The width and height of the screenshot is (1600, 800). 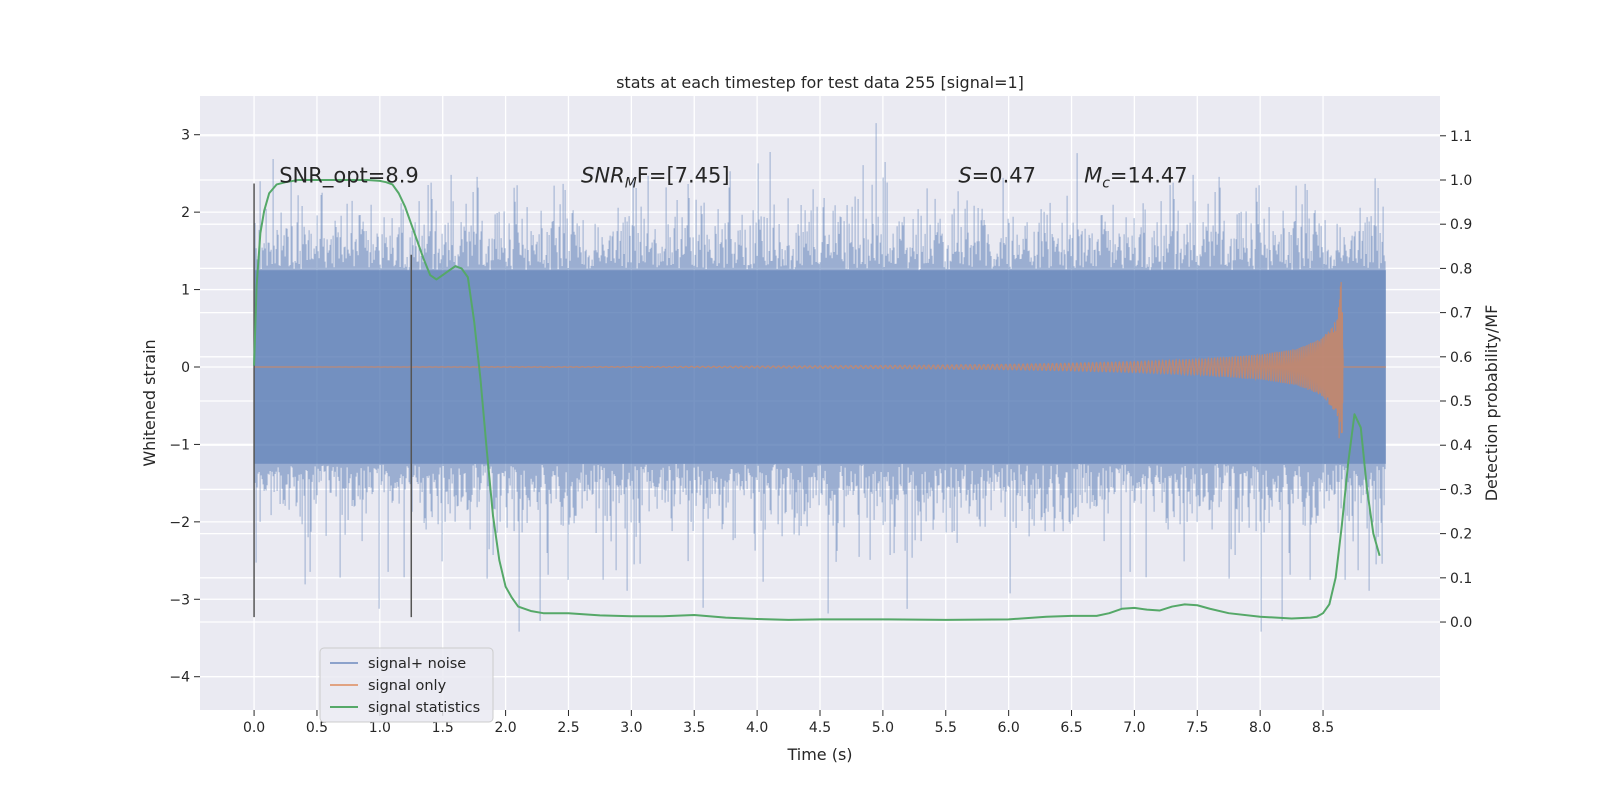 What do you see at coordinates (443, 728) in the screenshot?
I see `x-tick-label: 1.5` at bounding box center [443, 728].